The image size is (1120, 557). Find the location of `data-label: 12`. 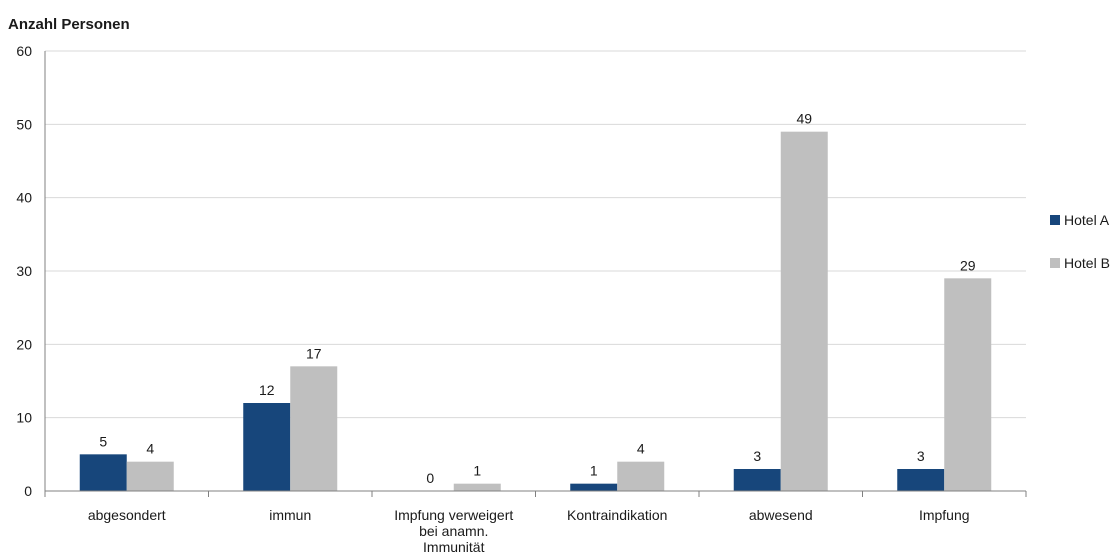

data-label: 12 is located at coordinates (267, 390).